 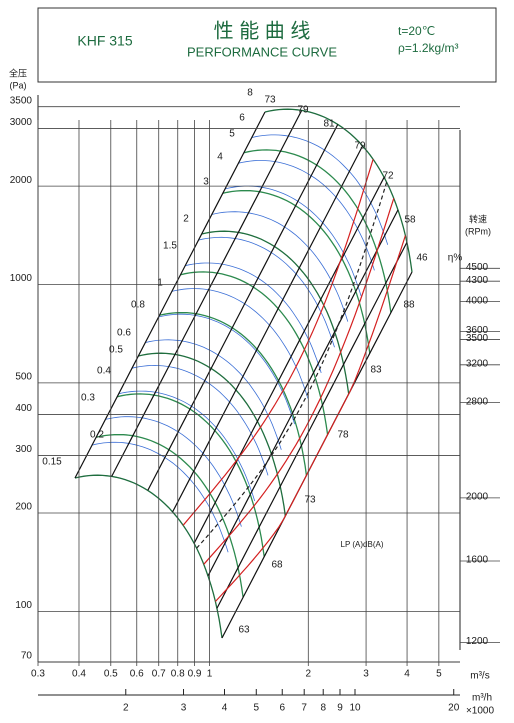 I want to click on power-label: 6, so click(x=242, y=118).